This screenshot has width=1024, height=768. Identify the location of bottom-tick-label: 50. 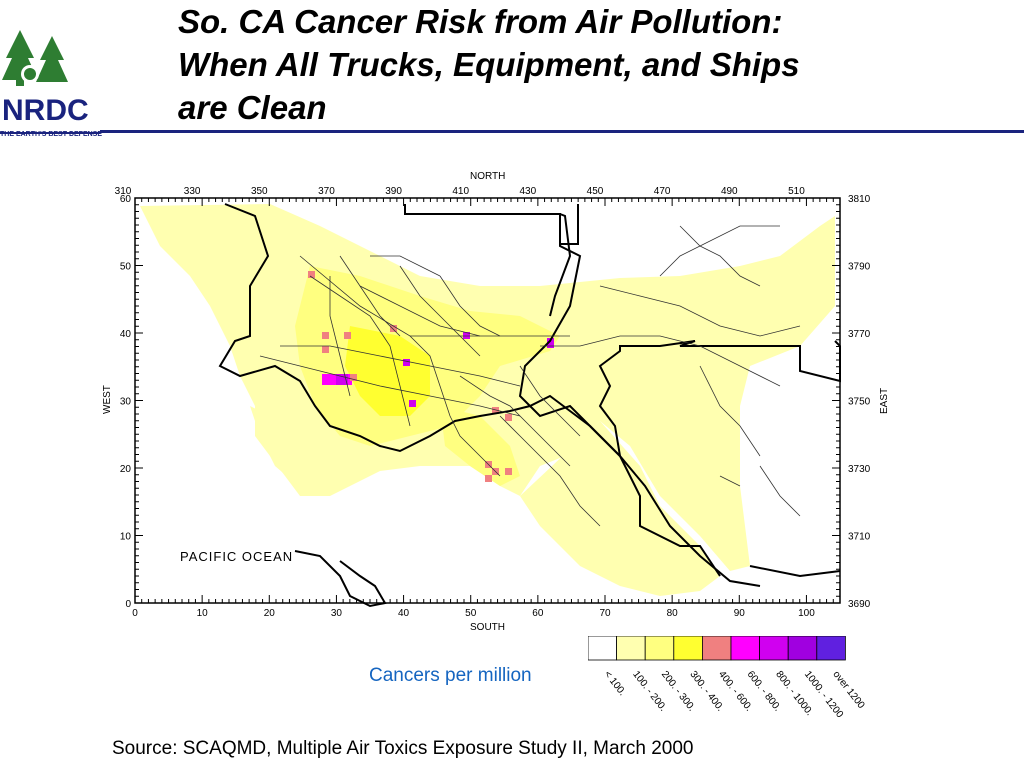
(471, 613).